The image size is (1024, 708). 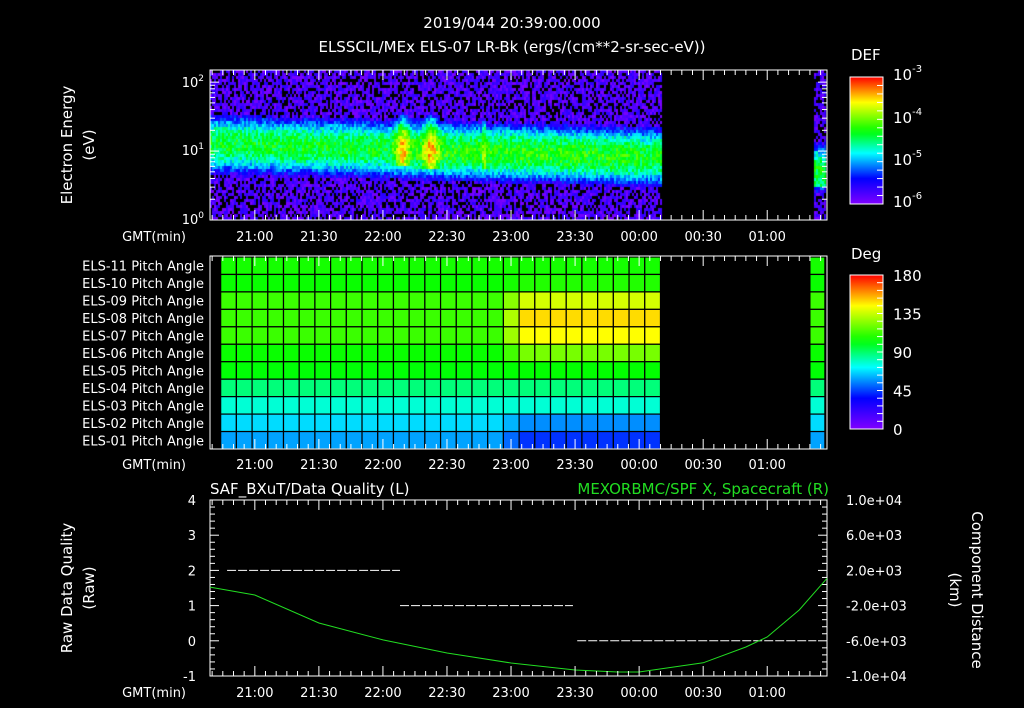 I want to click on left-series-title: SAF_BXuT/Data Quality (L), so click(x=310, y=489).